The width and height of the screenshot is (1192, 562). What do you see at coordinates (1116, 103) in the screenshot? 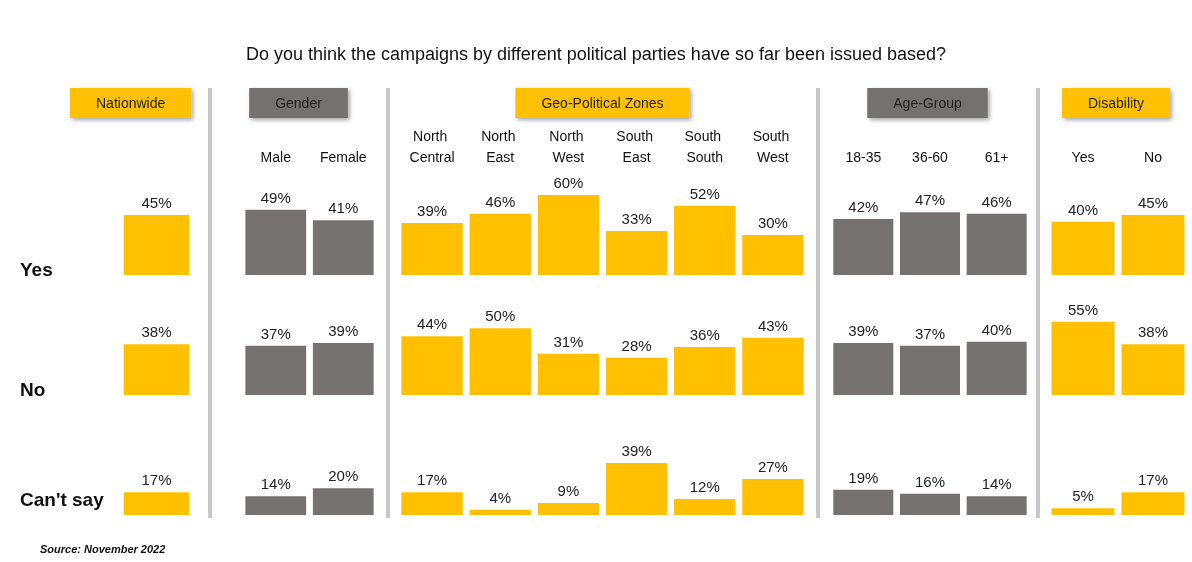
I see `chart-title: Disability` at bounding box center [1116, 103].